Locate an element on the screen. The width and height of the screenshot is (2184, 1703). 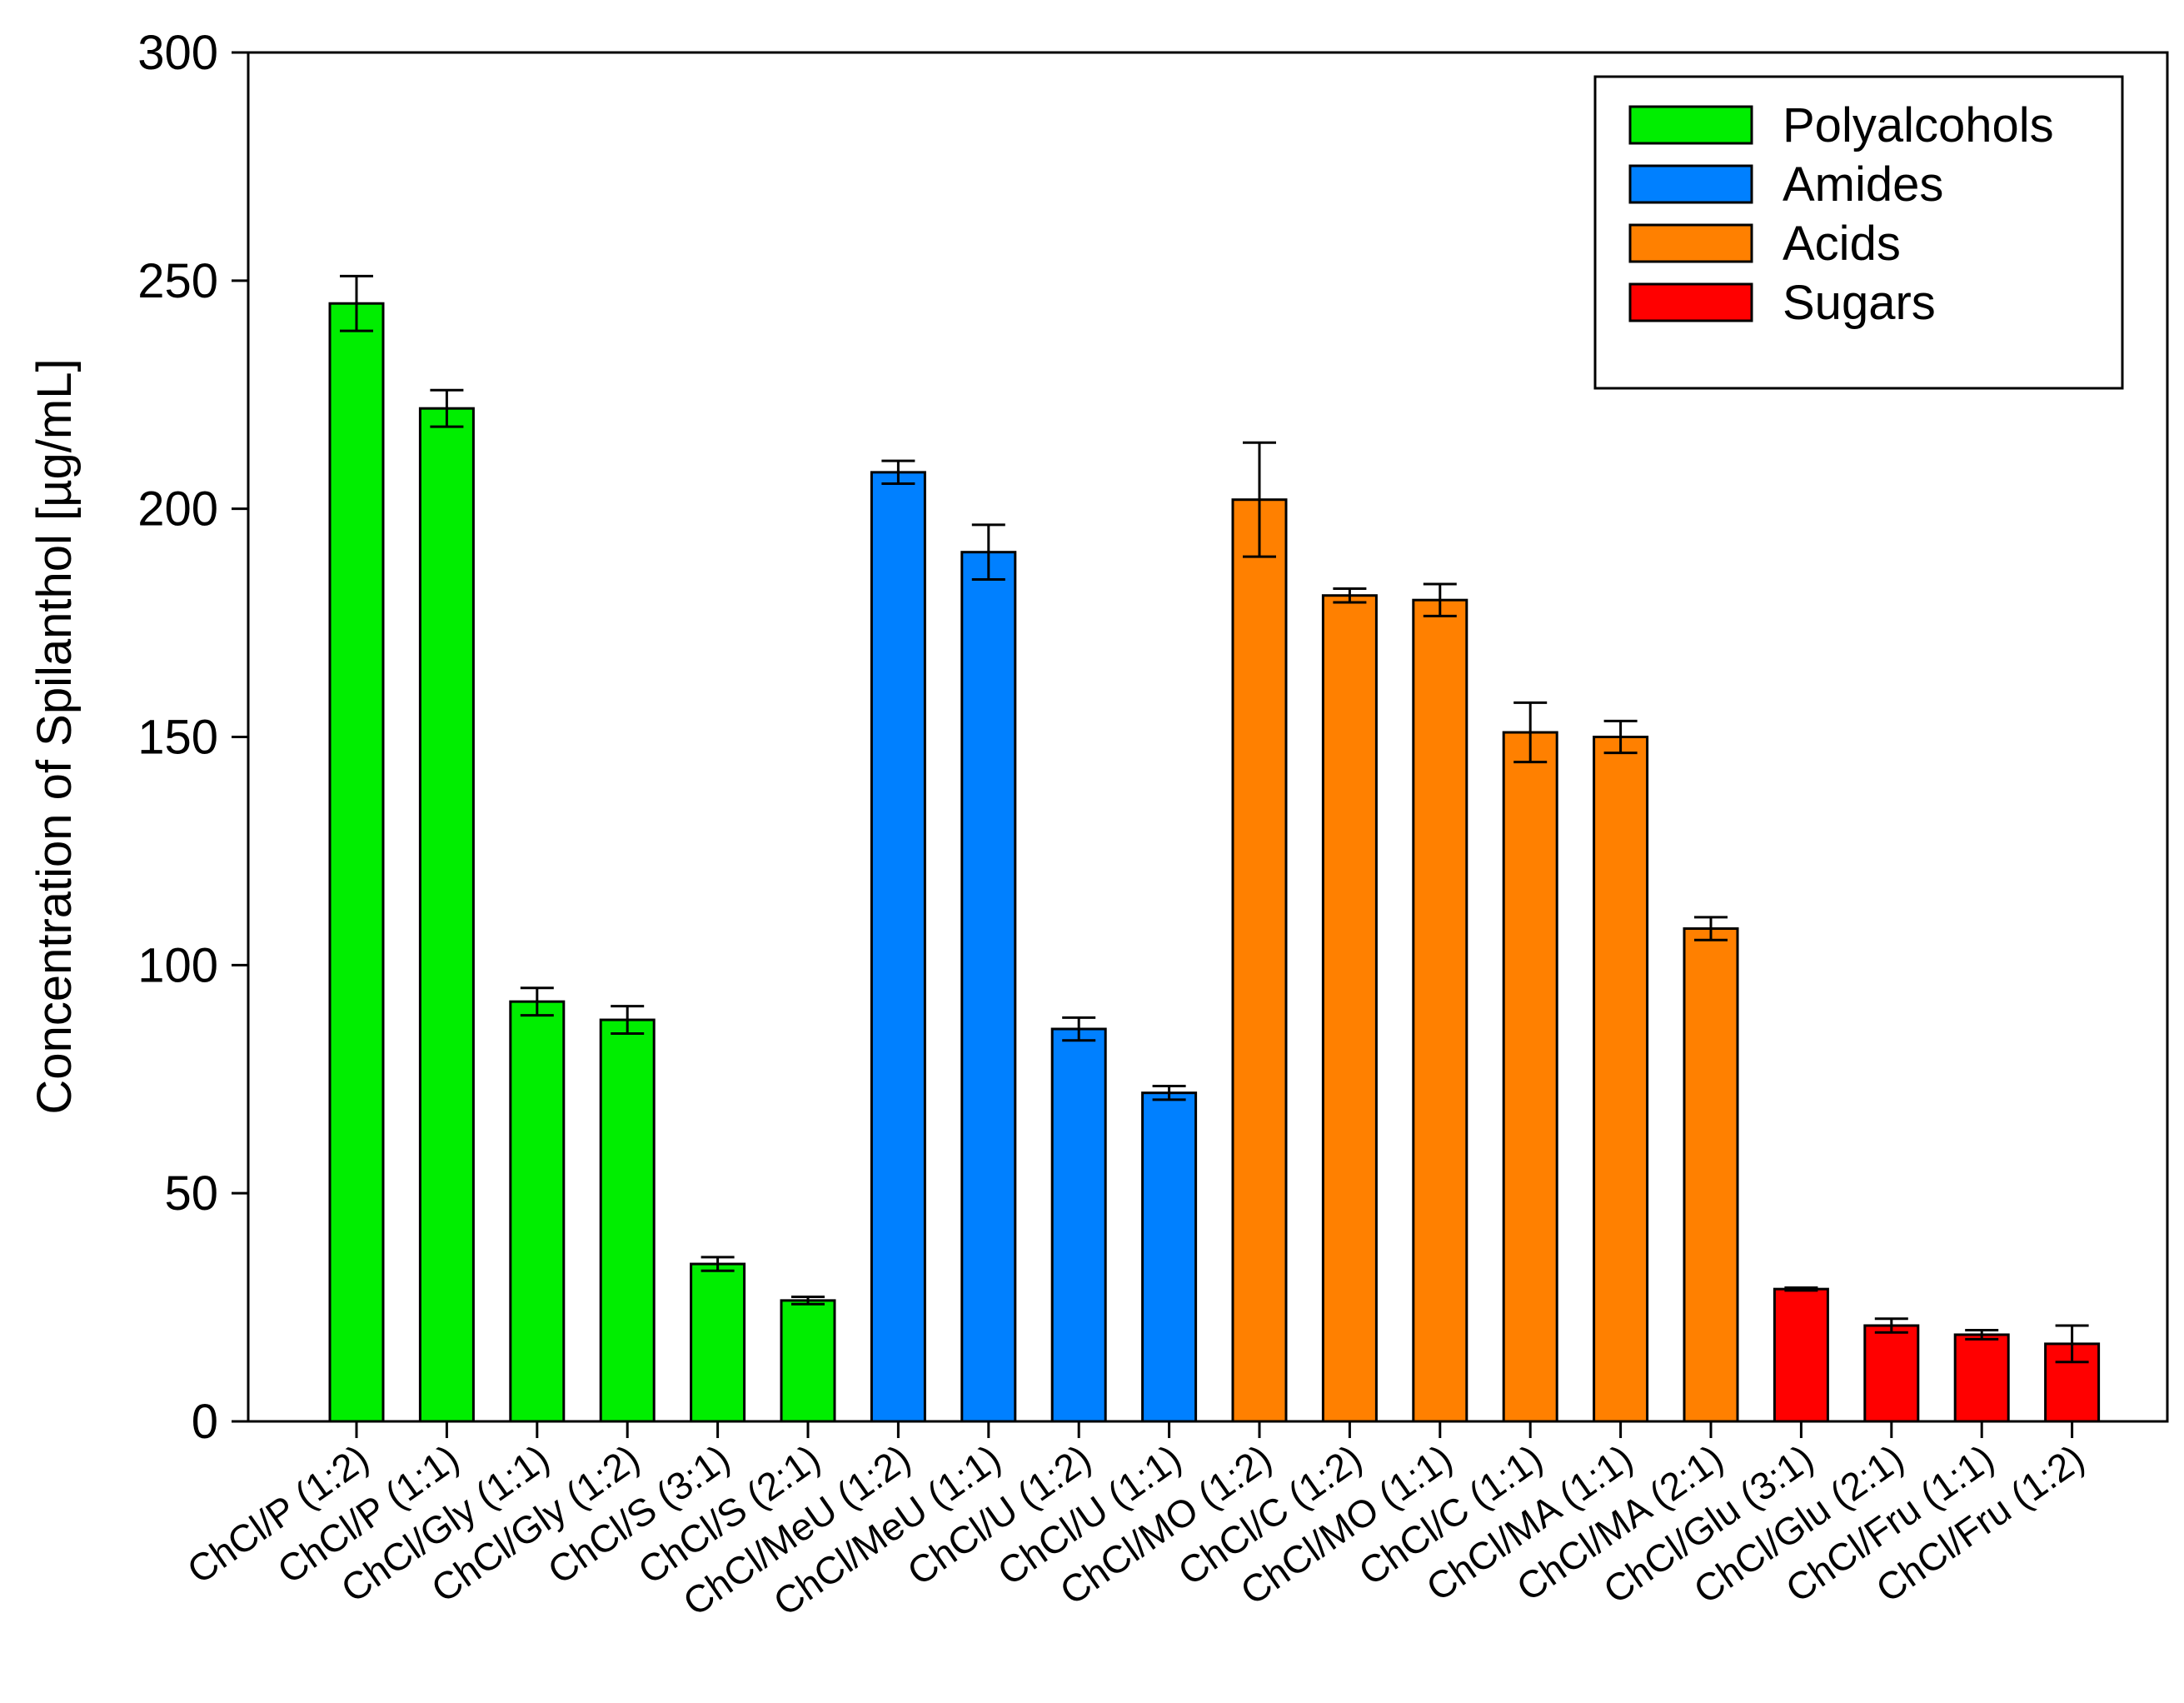
legend-label: Sugars is located at coordinates (1859, 303).